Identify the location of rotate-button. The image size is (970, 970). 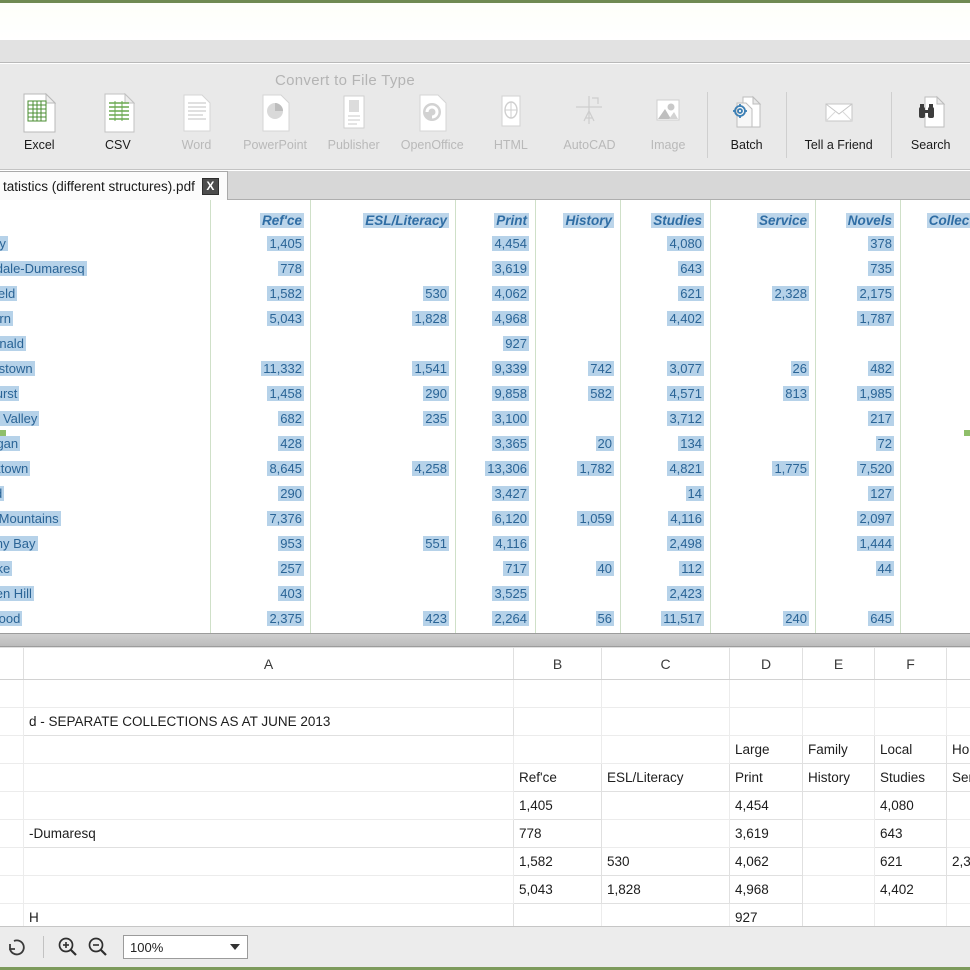
(17, 947).